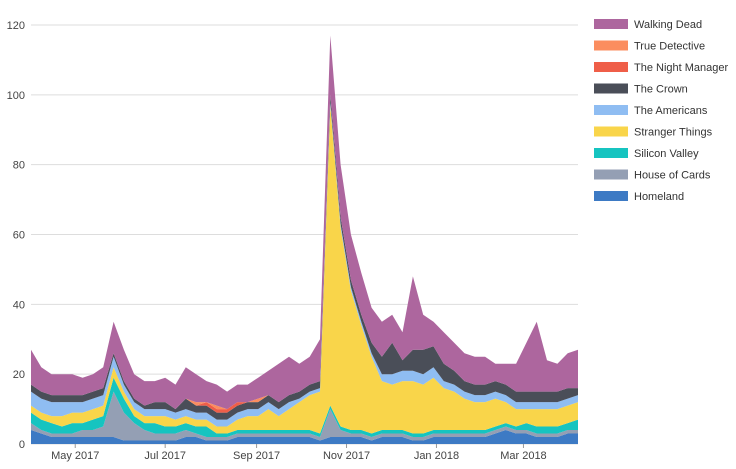 The height and width of the screenshot is (469, 736). I want to click on legend-item-walking-dead: Walking Dead, so click(648, 25).